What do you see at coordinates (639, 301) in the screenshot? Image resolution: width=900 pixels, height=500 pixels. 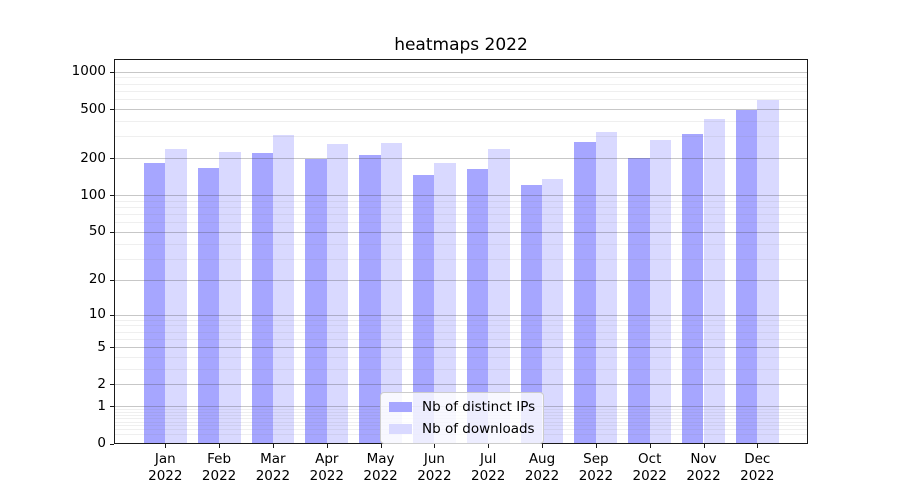 I see `bar-nb-of-distinct-ips-oct` at bounding box center [639, 301].